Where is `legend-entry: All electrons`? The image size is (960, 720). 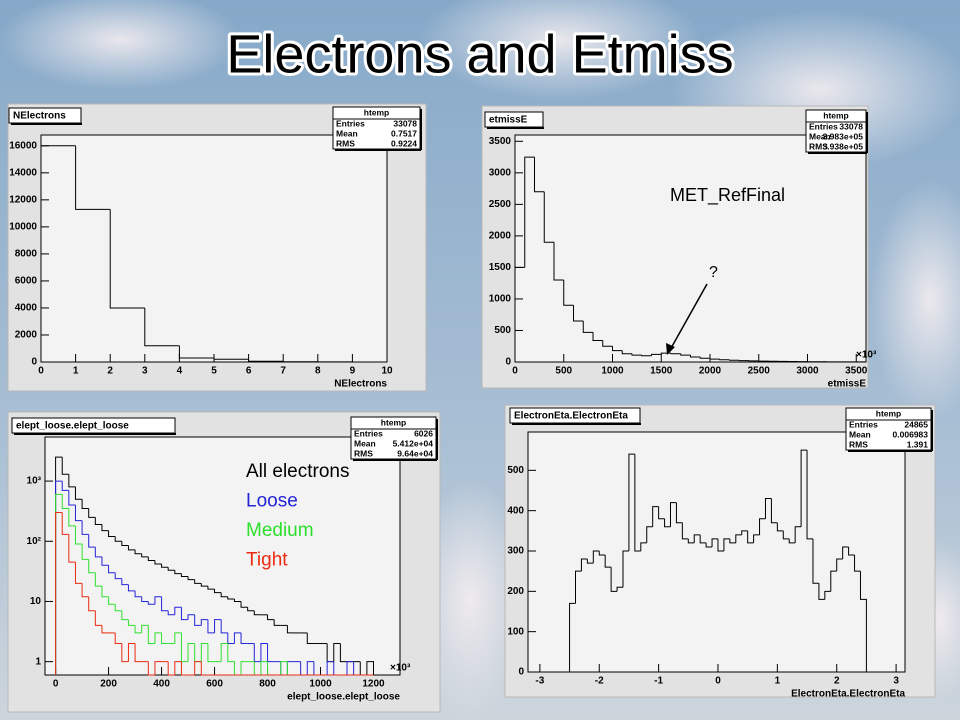
legend-entry: All electrons is located at coordinates (298, 471).